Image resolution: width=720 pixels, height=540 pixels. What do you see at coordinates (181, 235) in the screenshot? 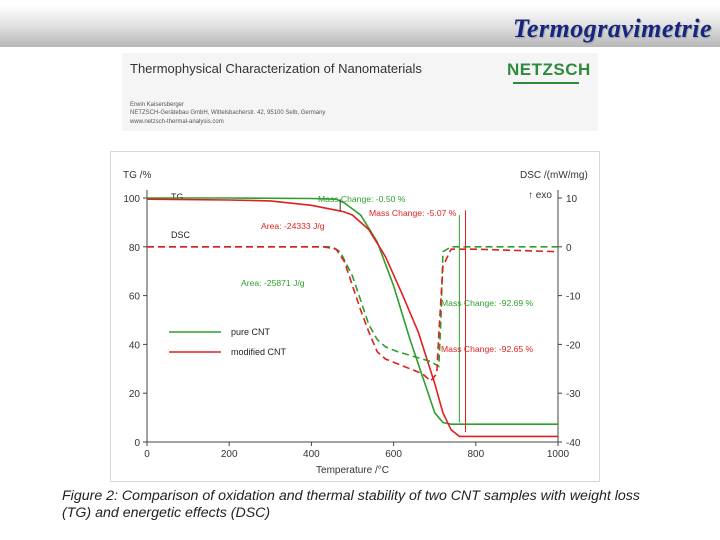
I see `dsc-curve-label: DSC` at bounding box center [181, 235].